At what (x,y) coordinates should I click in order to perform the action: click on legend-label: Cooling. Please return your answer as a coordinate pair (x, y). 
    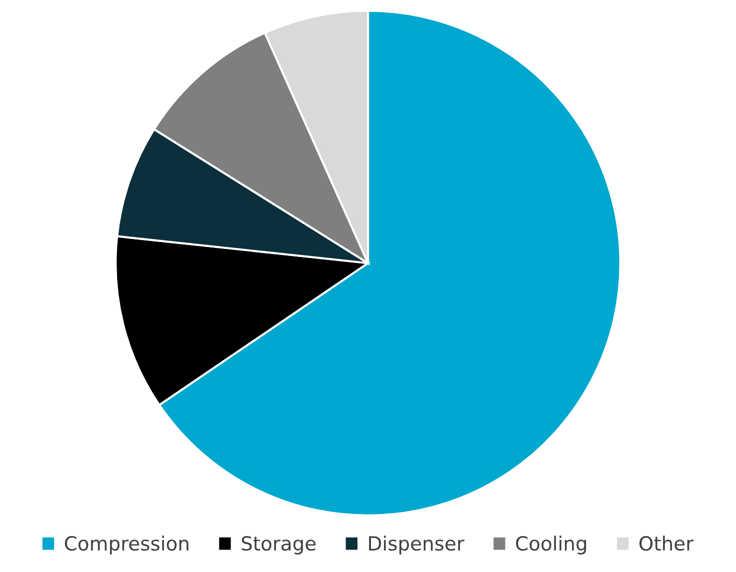
    Looking at the image, I should click on (551, 545).